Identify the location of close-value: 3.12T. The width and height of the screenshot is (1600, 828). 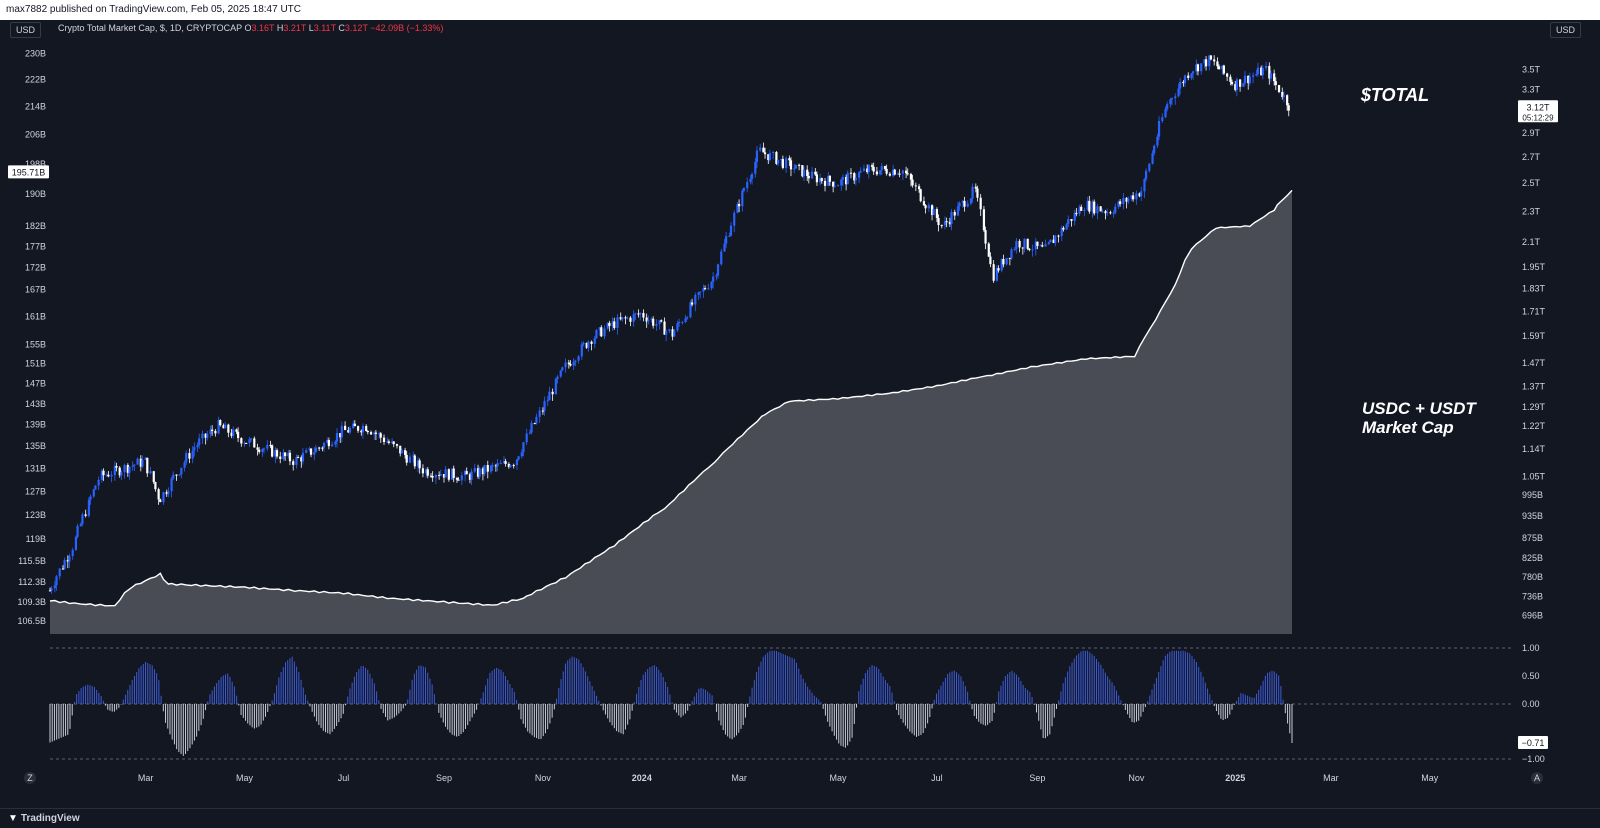
(356, 28).